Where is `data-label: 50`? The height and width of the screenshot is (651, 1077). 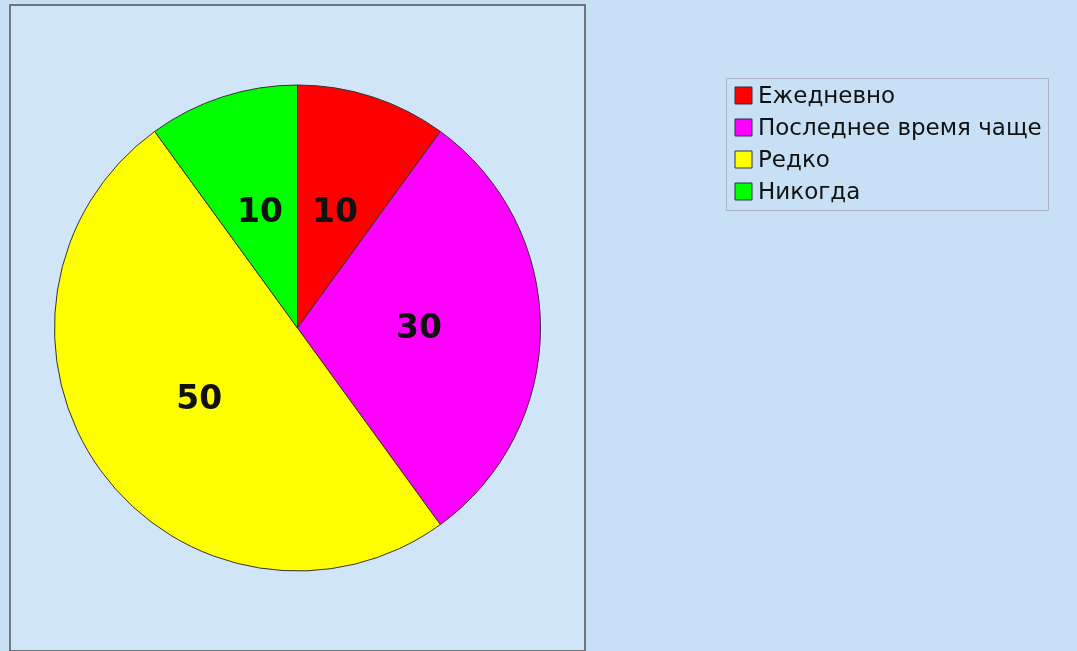 data-label: 50 is located at coordinates (199, 398).